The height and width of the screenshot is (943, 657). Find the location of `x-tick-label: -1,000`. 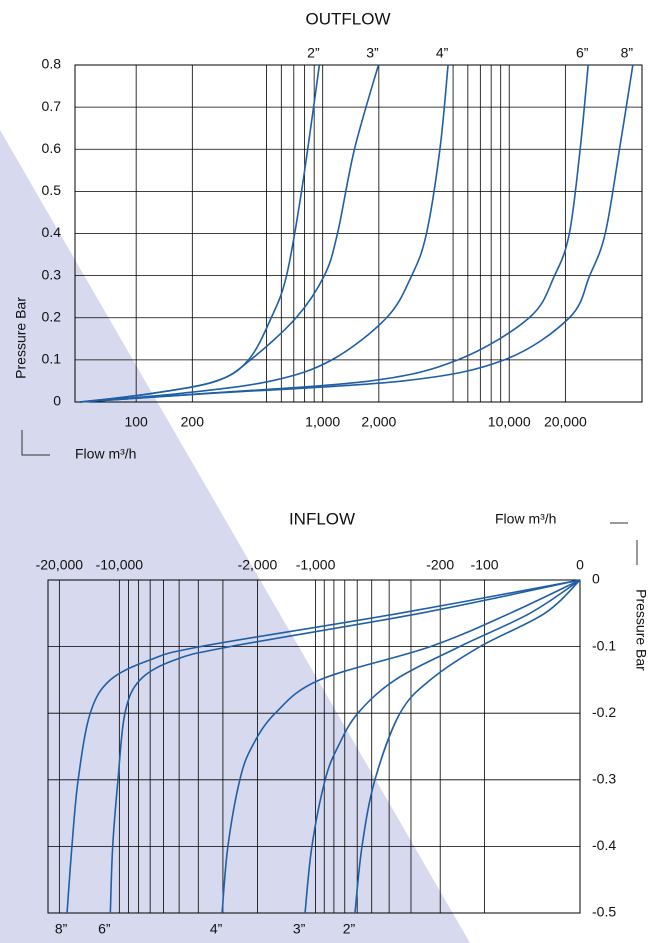

x-tick-label: -1,000 is located at coordinates (316, 565).